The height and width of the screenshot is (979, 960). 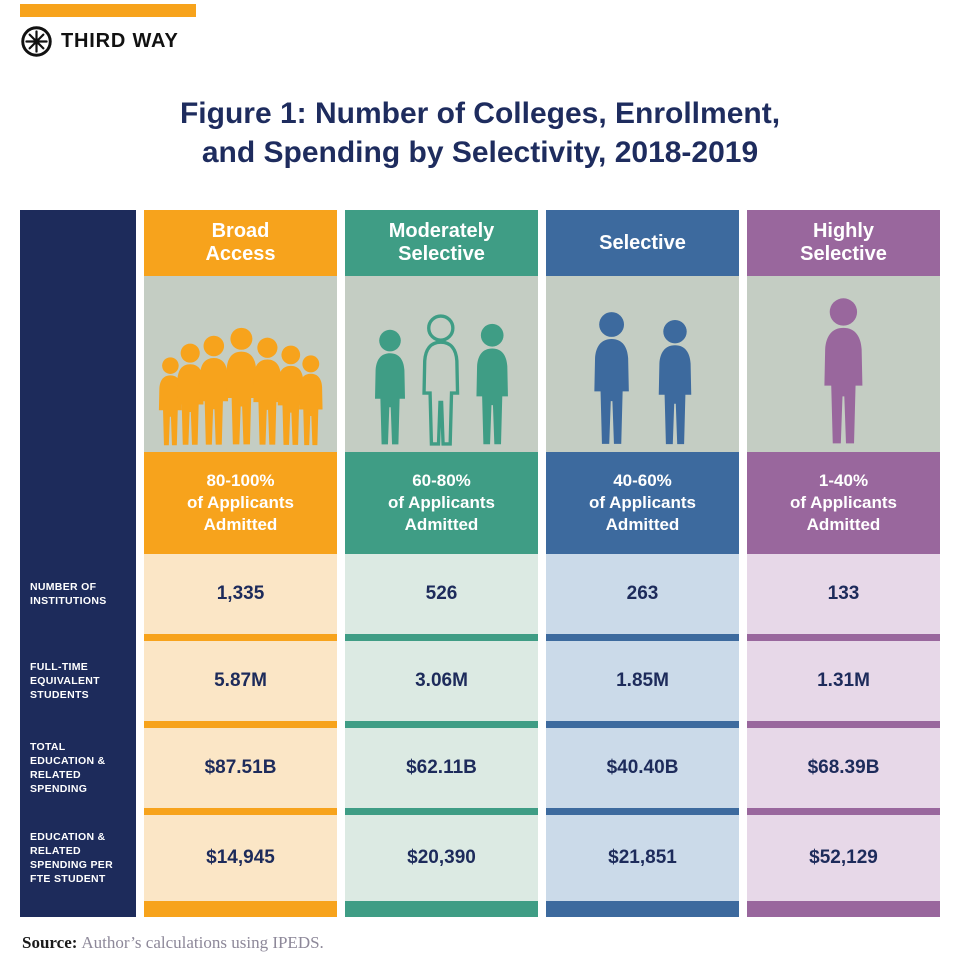 What do you see at coordinates (642, 768) in the screenshot?
I see `value-total-spending: $40.40B` at bounding box center [642, 768].